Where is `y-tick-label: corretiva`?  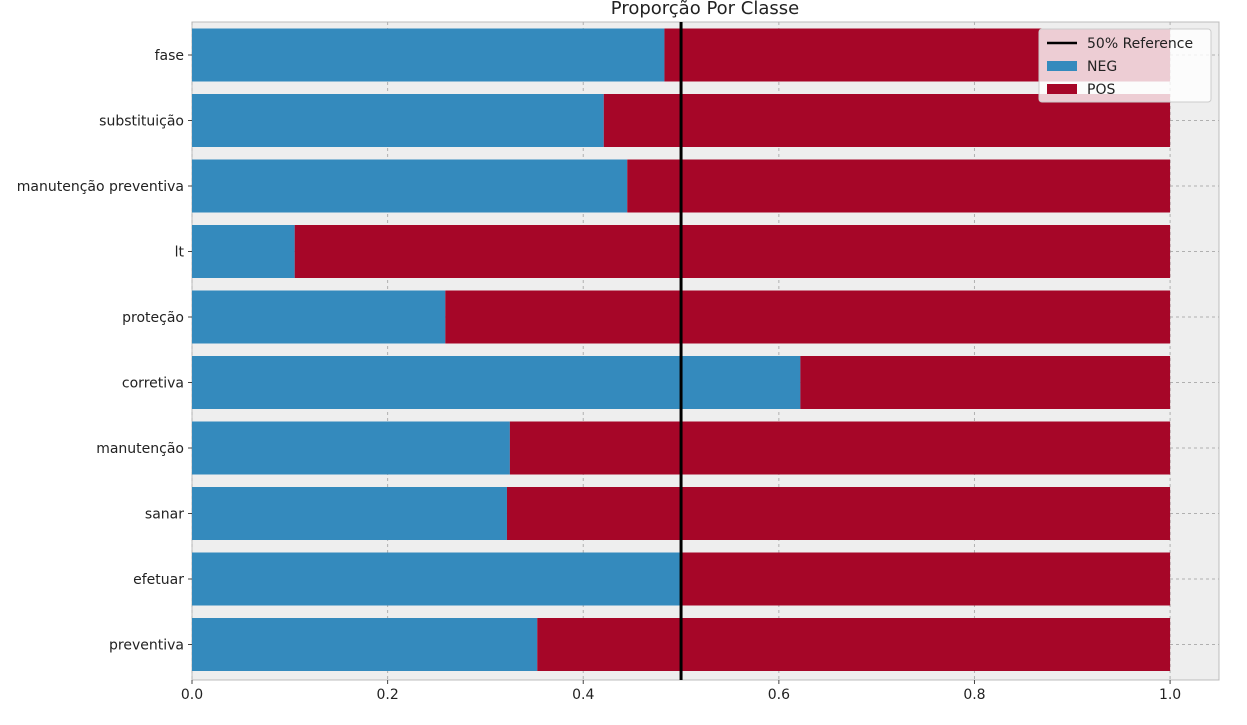
y-tick-label: corretiva is located at coordinates (153, 384).